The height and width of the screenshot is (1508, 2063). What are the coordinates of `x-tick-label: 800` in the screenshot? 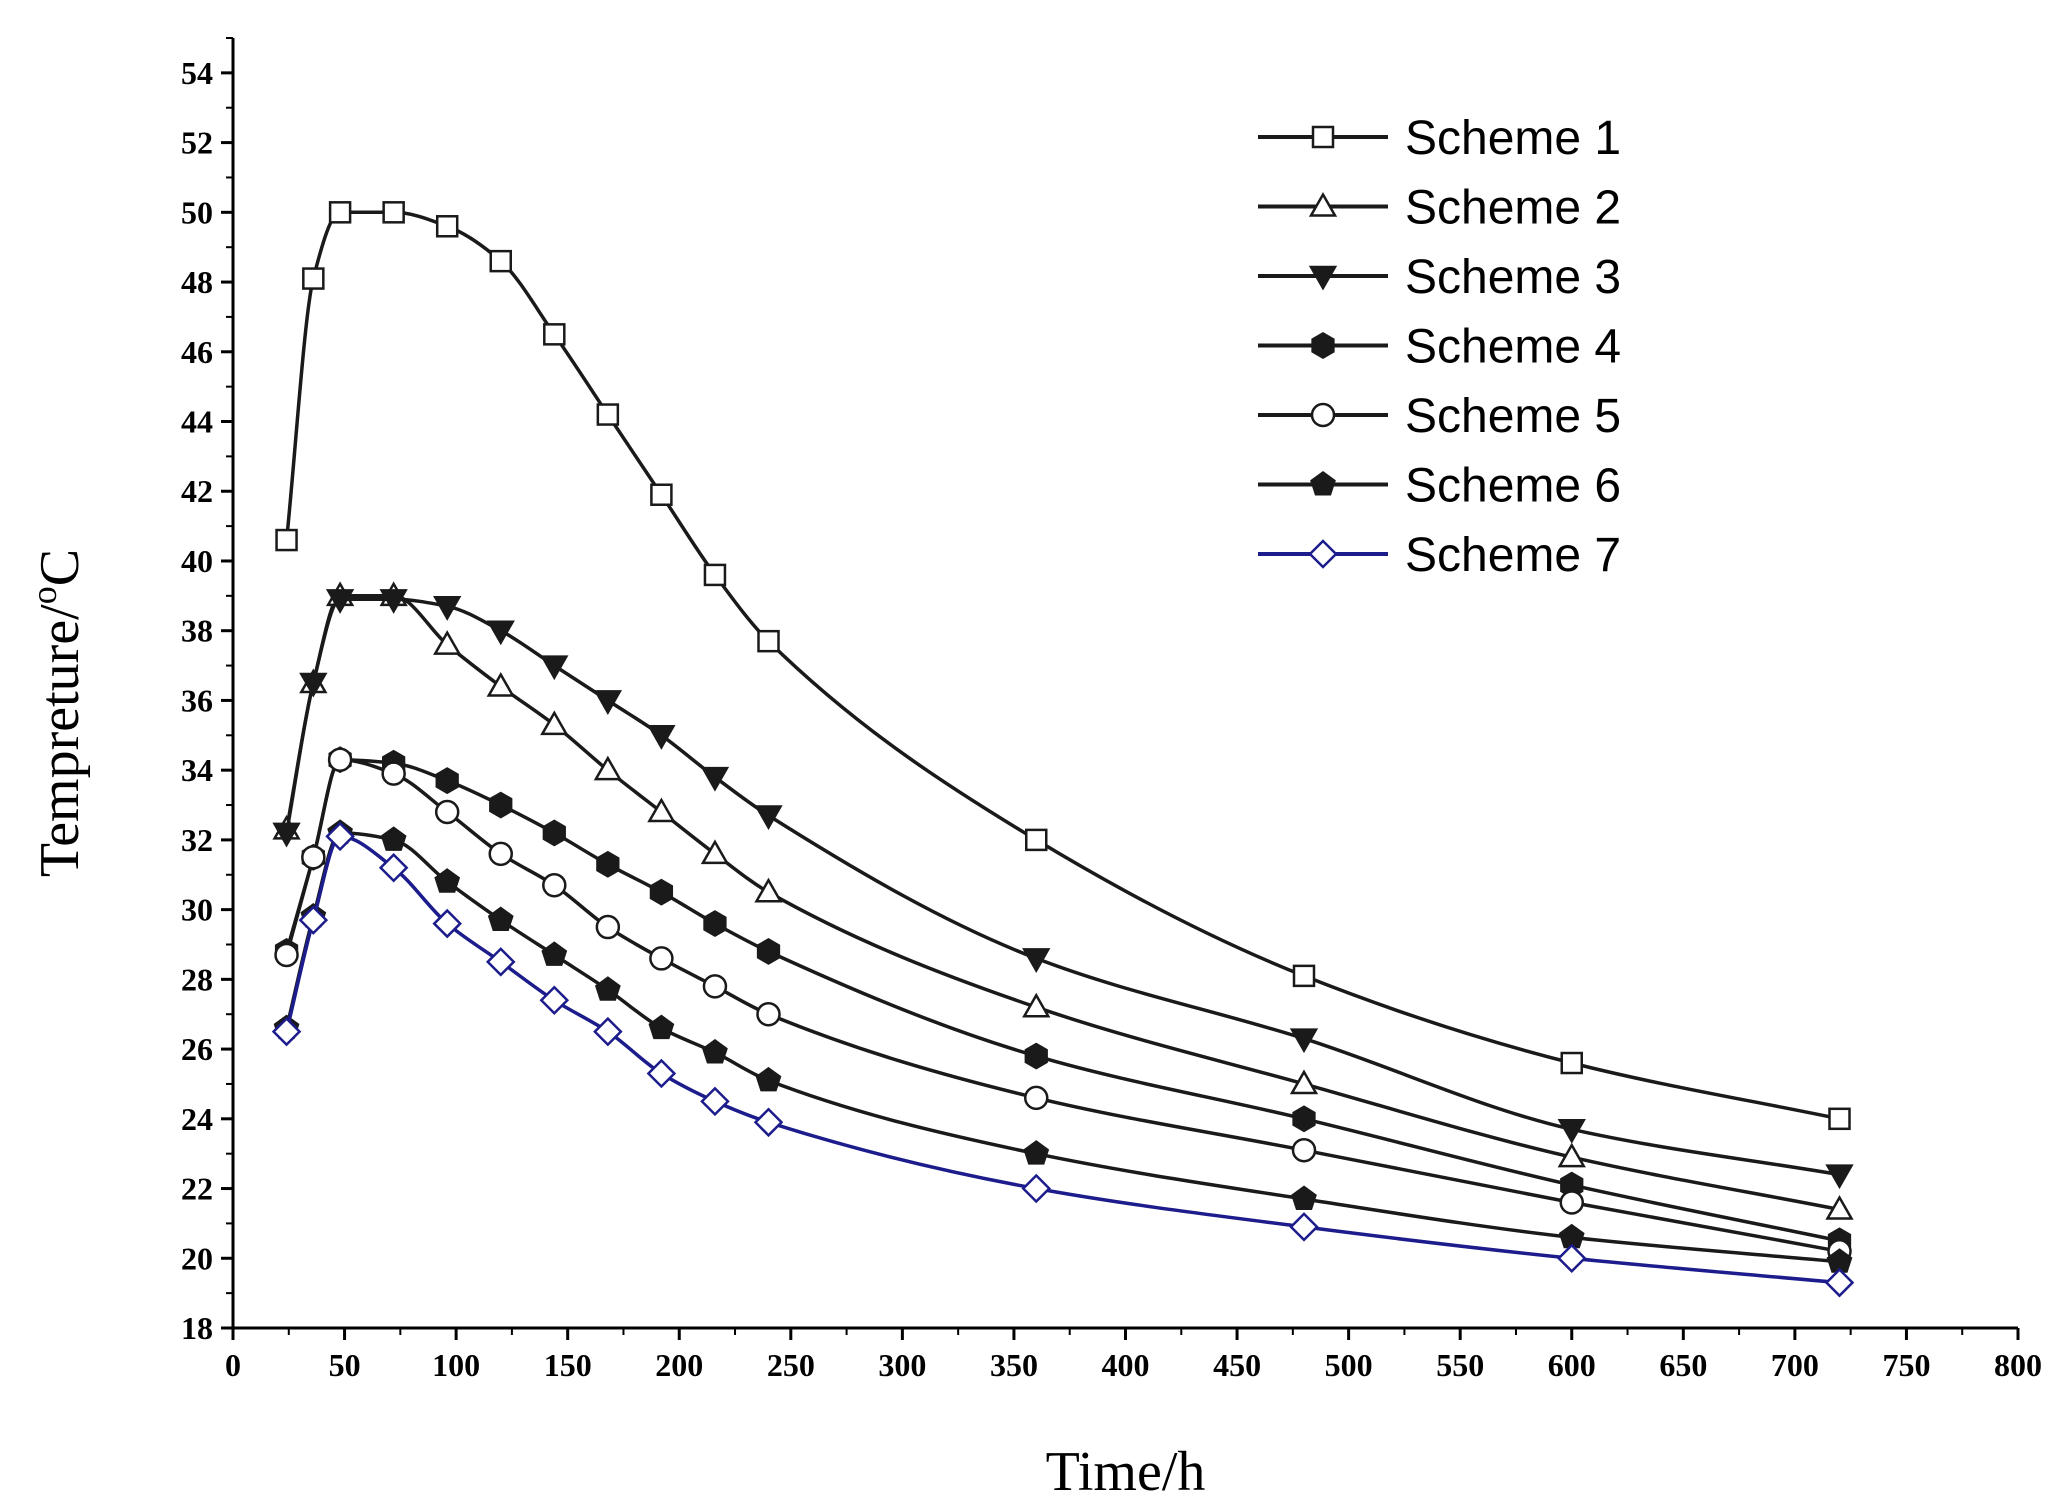 It's located at (2018, 1365).